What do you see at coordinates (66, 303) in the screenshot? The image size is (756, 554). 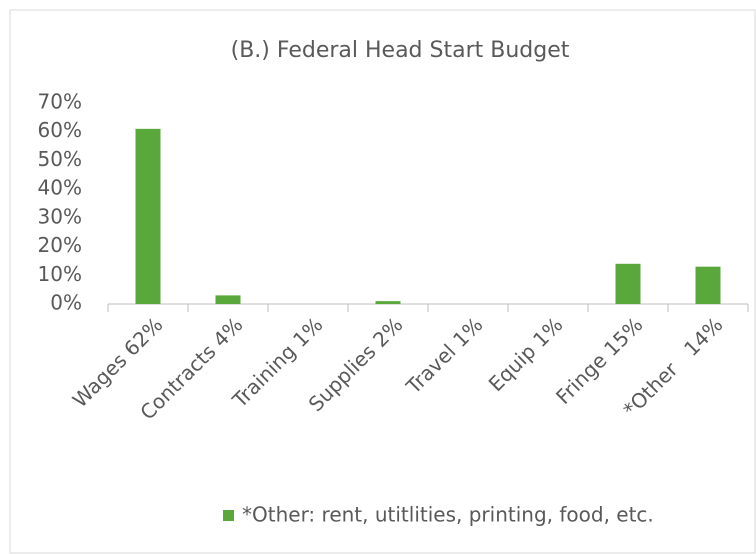 I see `y-tick-label: 0%` at bounding box center [66, 303].